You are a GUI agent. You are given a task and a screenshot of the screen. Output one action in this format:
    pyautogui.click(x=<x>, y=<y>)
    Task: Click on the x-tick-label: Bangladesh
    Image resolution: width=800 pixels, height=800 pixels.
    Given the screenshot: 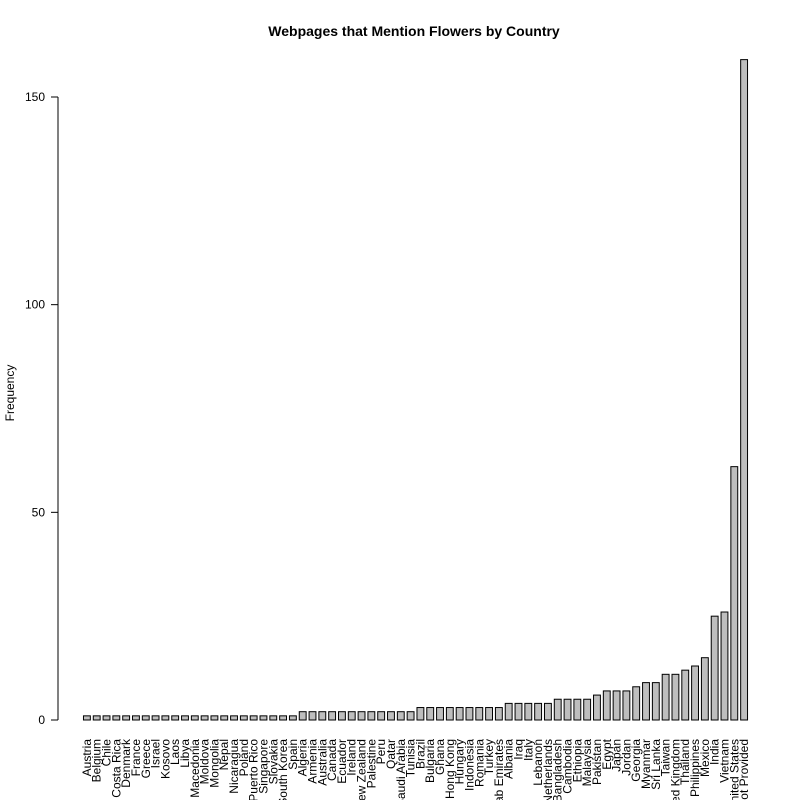 What is the action you would take?
    pyautogui.click(x=558, y=769)
    